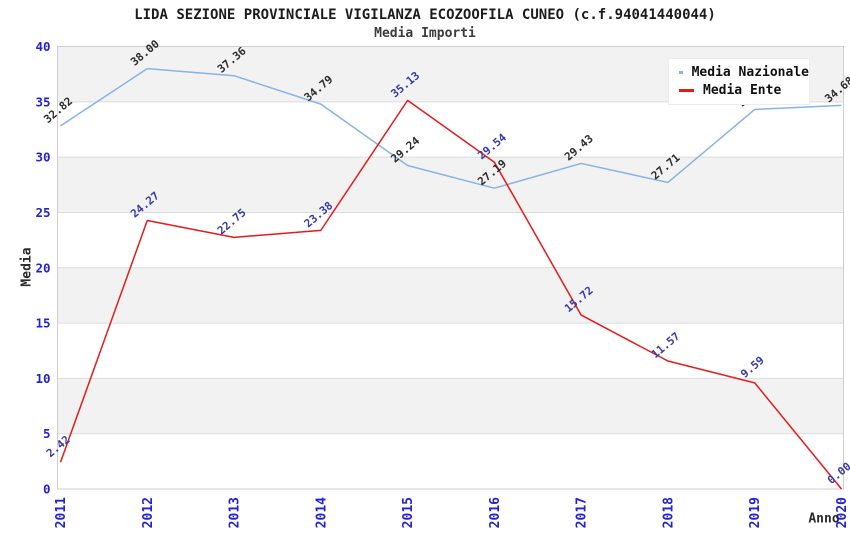 The width and height of the screenshot is (850, 550). I want to click on legend-item: Media Ente, so click(744, 90).